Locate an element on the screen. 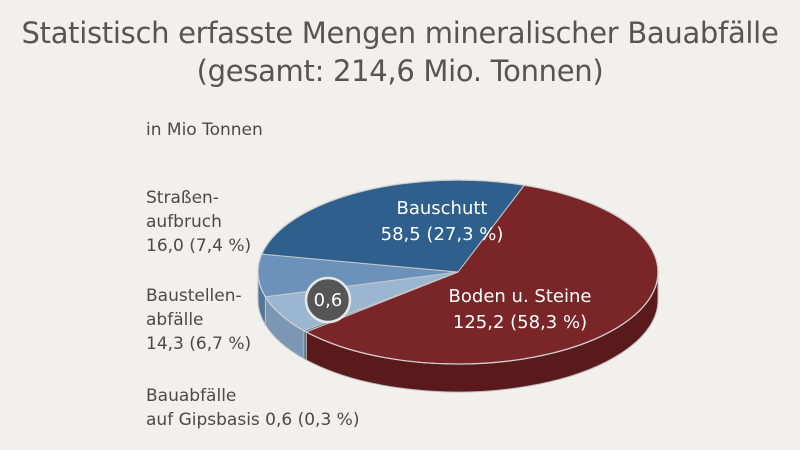 The height and width of the screenshot is (450, 800). callout-label-gips: 0,6 is located at coordinates (328, 300).